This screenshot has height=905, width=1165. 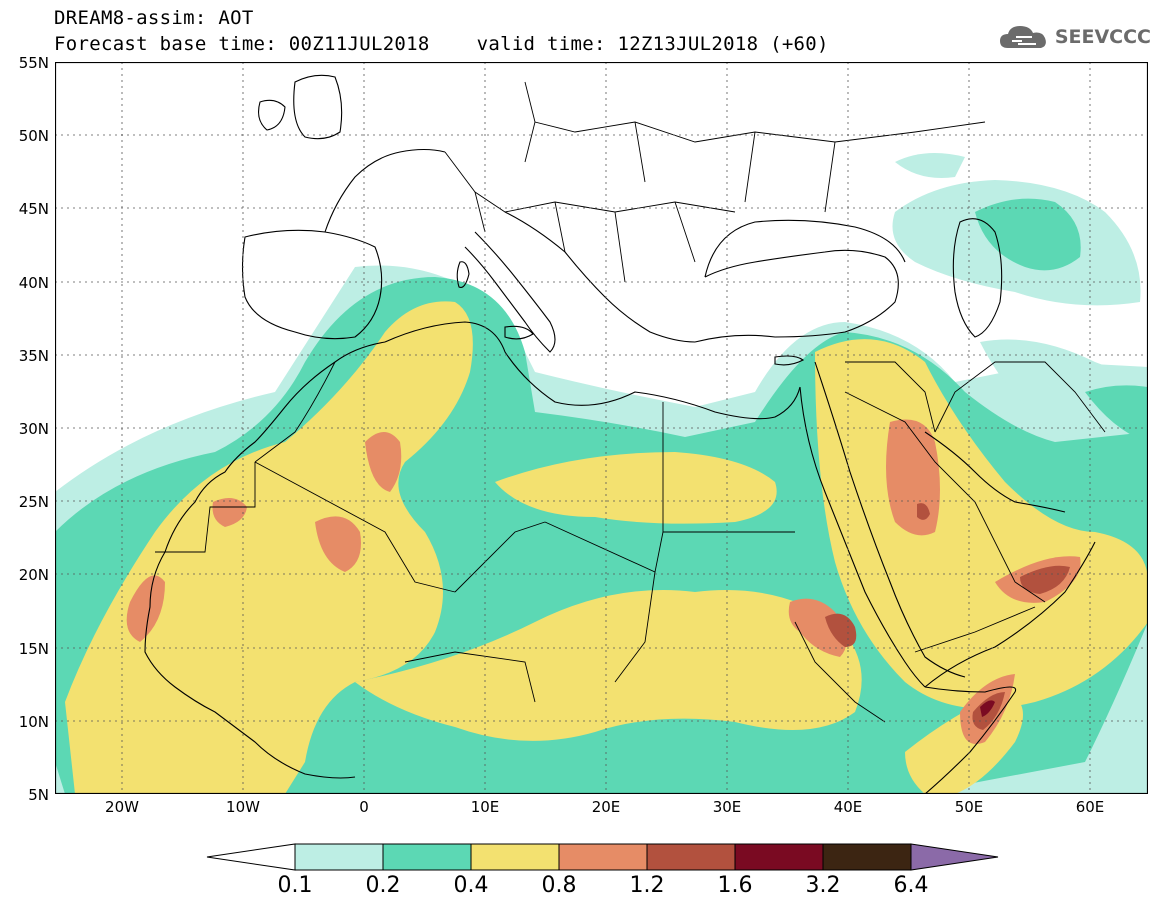 I want to click on lat-label: 50N, so click(x=33, y=136).